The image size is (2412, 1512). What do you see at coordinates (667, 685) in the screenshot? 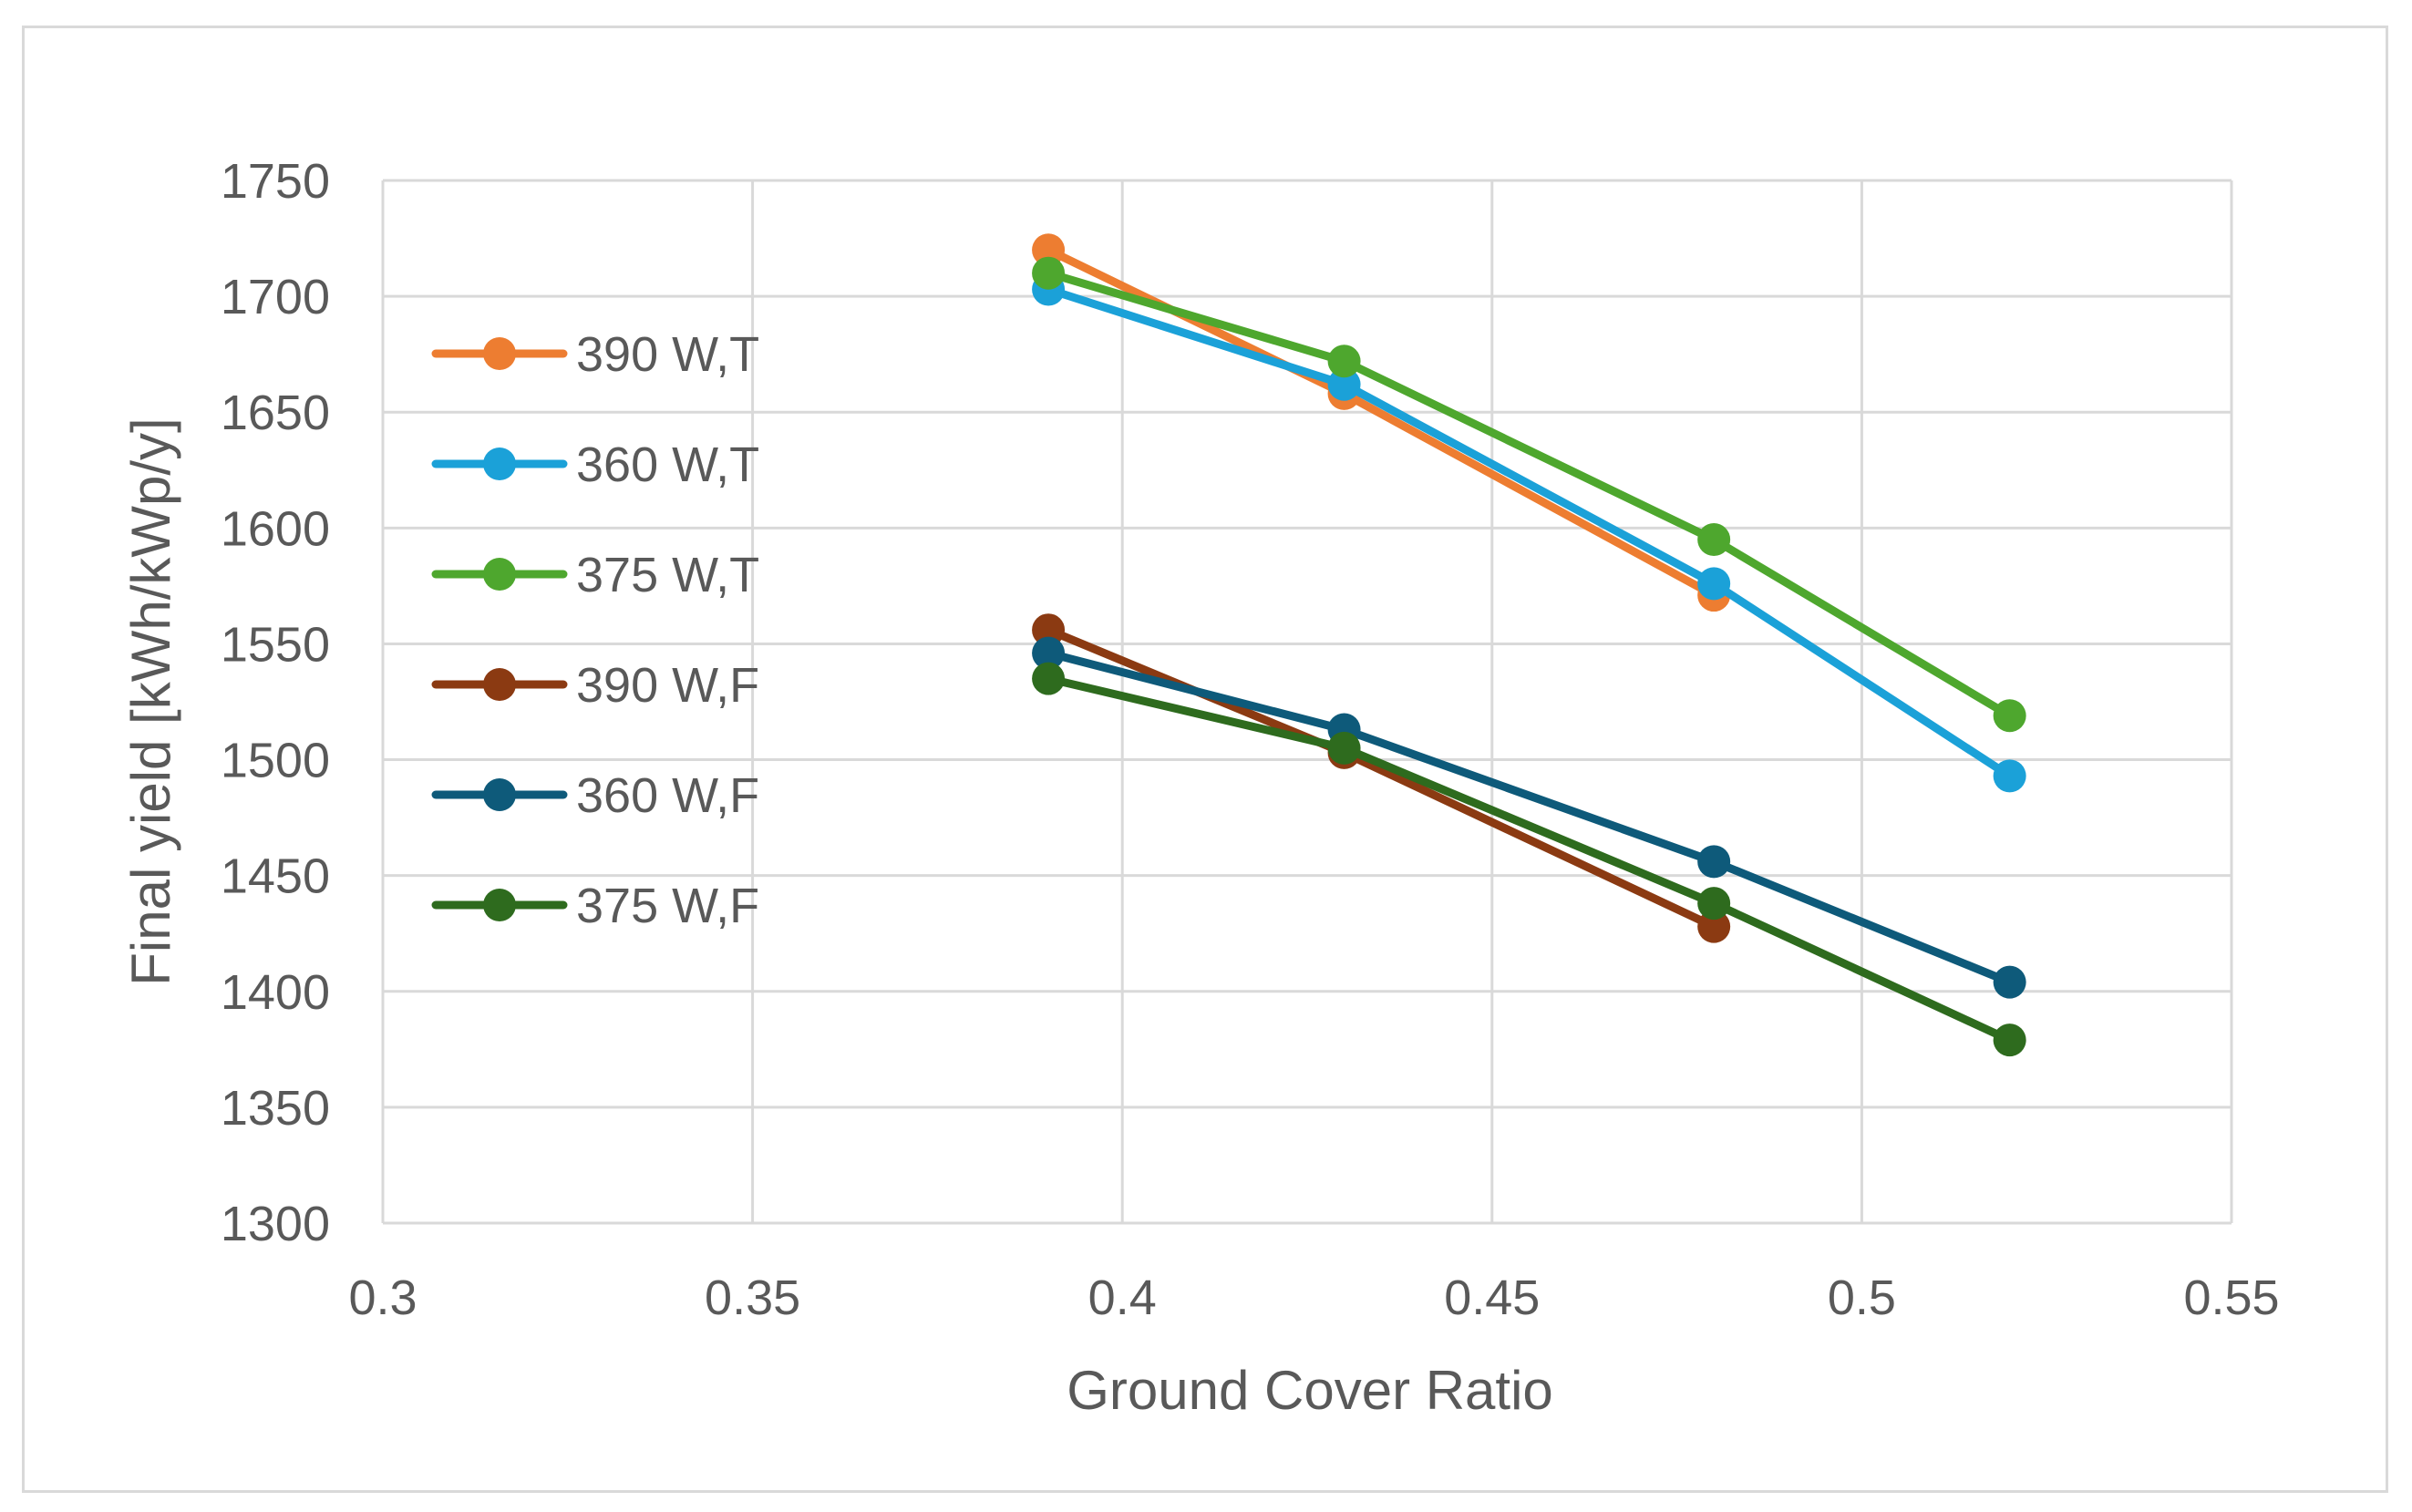
I see `legend-label: 390 W,F` at bounding box center [667, 685].